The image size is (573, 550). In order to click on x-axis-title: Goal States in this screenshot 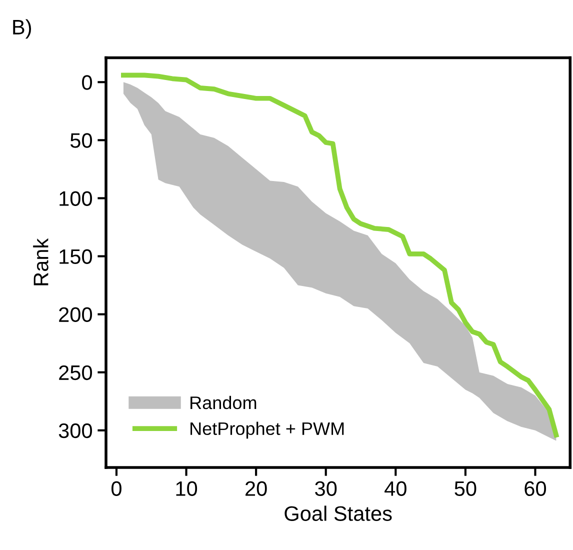, I will do `click(338, 513)`.